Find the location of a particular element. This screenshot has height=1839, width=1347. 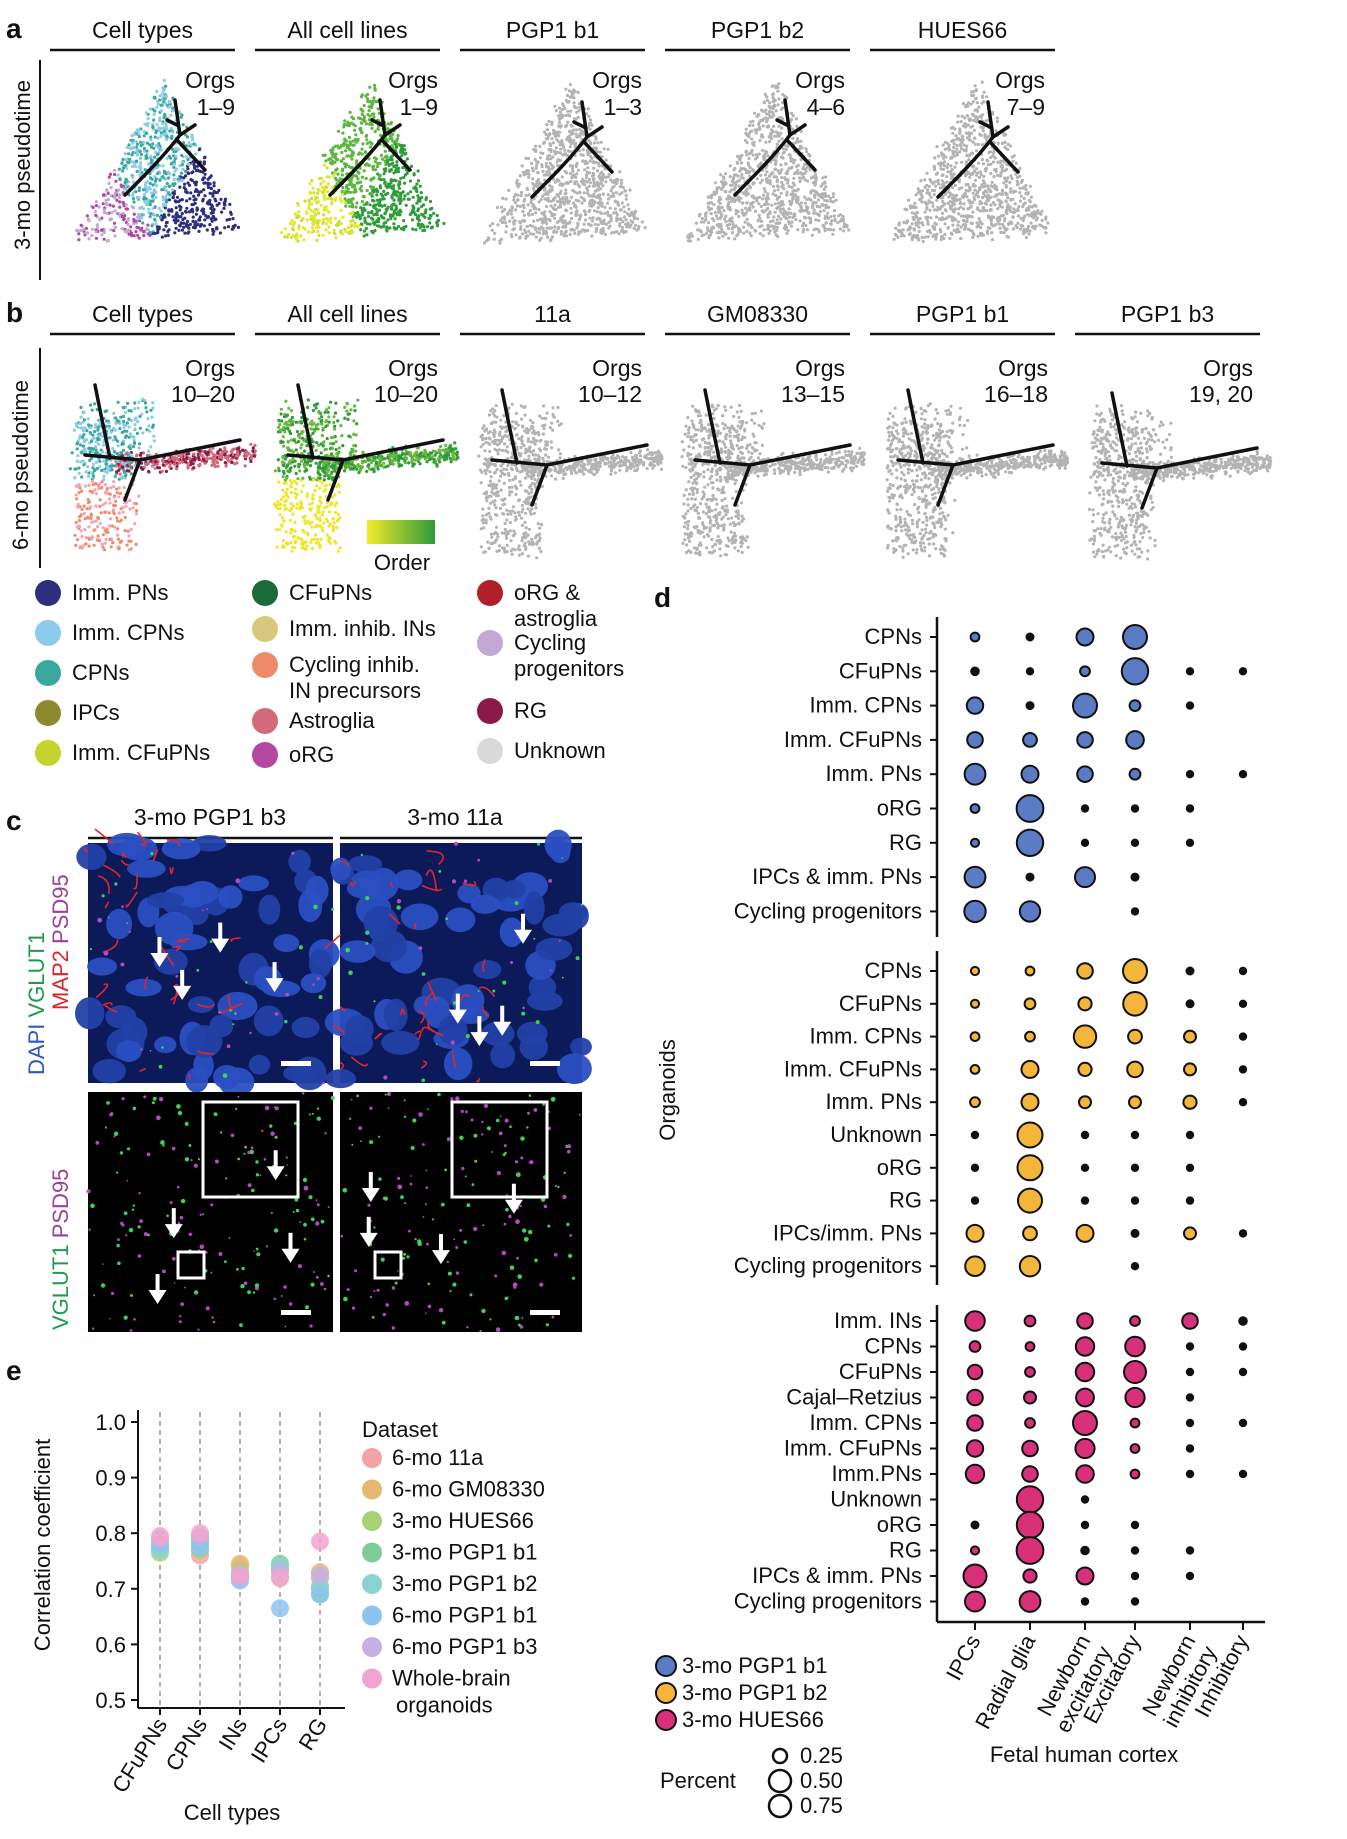

panel-title: PGP1 b2 is located at coordinates (757, 30).